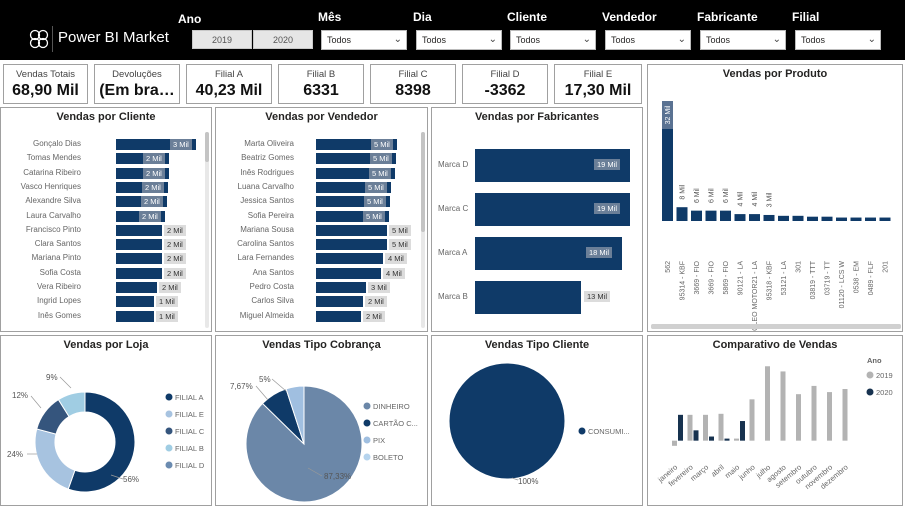  Describe the element at coordinates (648, 40) in the screenshot. I see `vendedor-dropdown: Todos ⌄` at that location.